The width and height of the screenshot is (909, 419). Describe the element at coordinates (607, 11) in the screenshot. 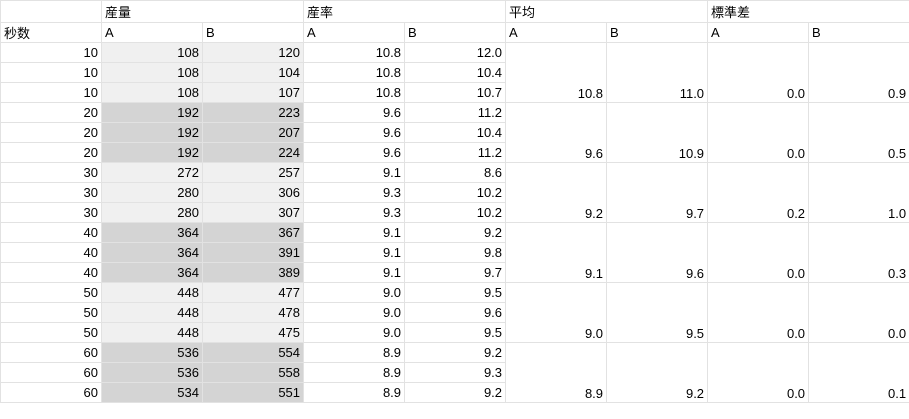

I see `group-header-average: 平均` at that location.